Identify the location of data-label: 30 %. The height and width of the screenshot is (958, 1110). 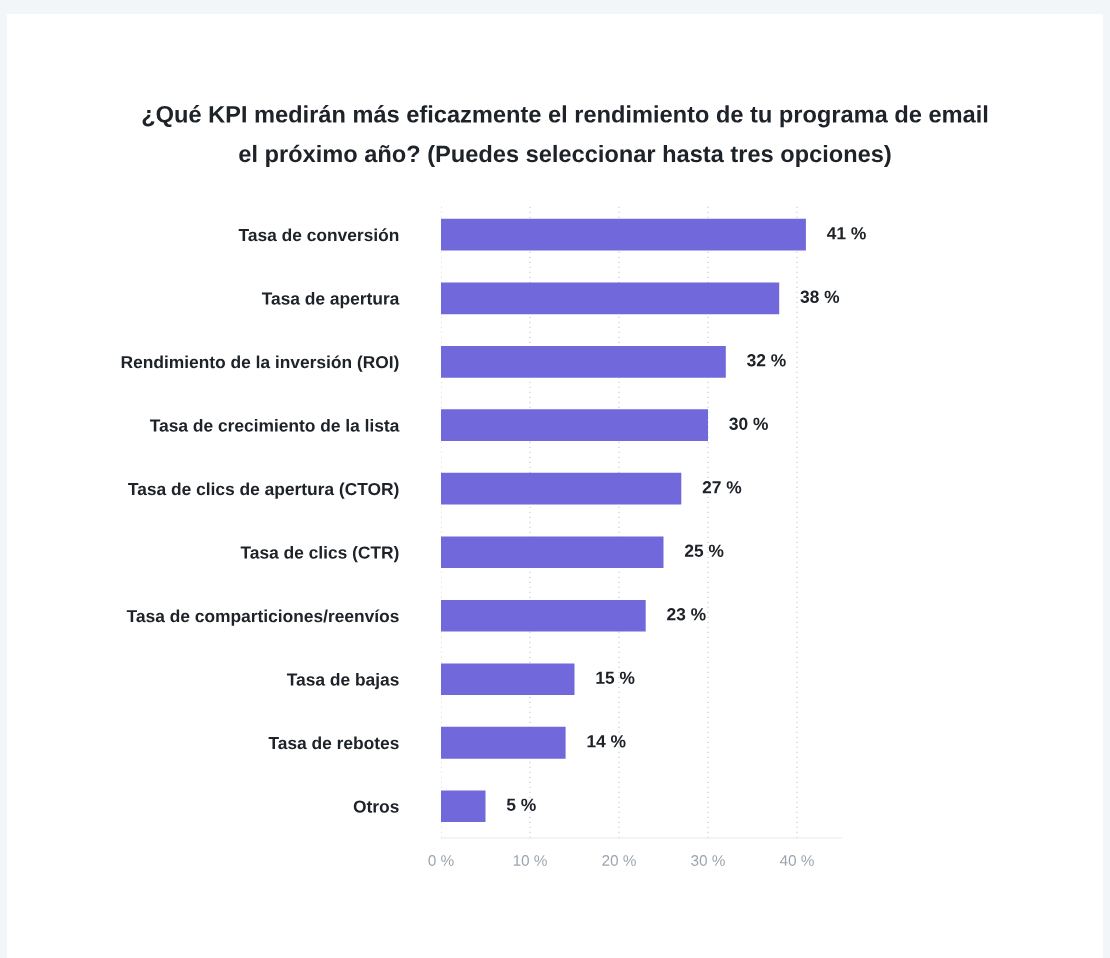
(748, 423).